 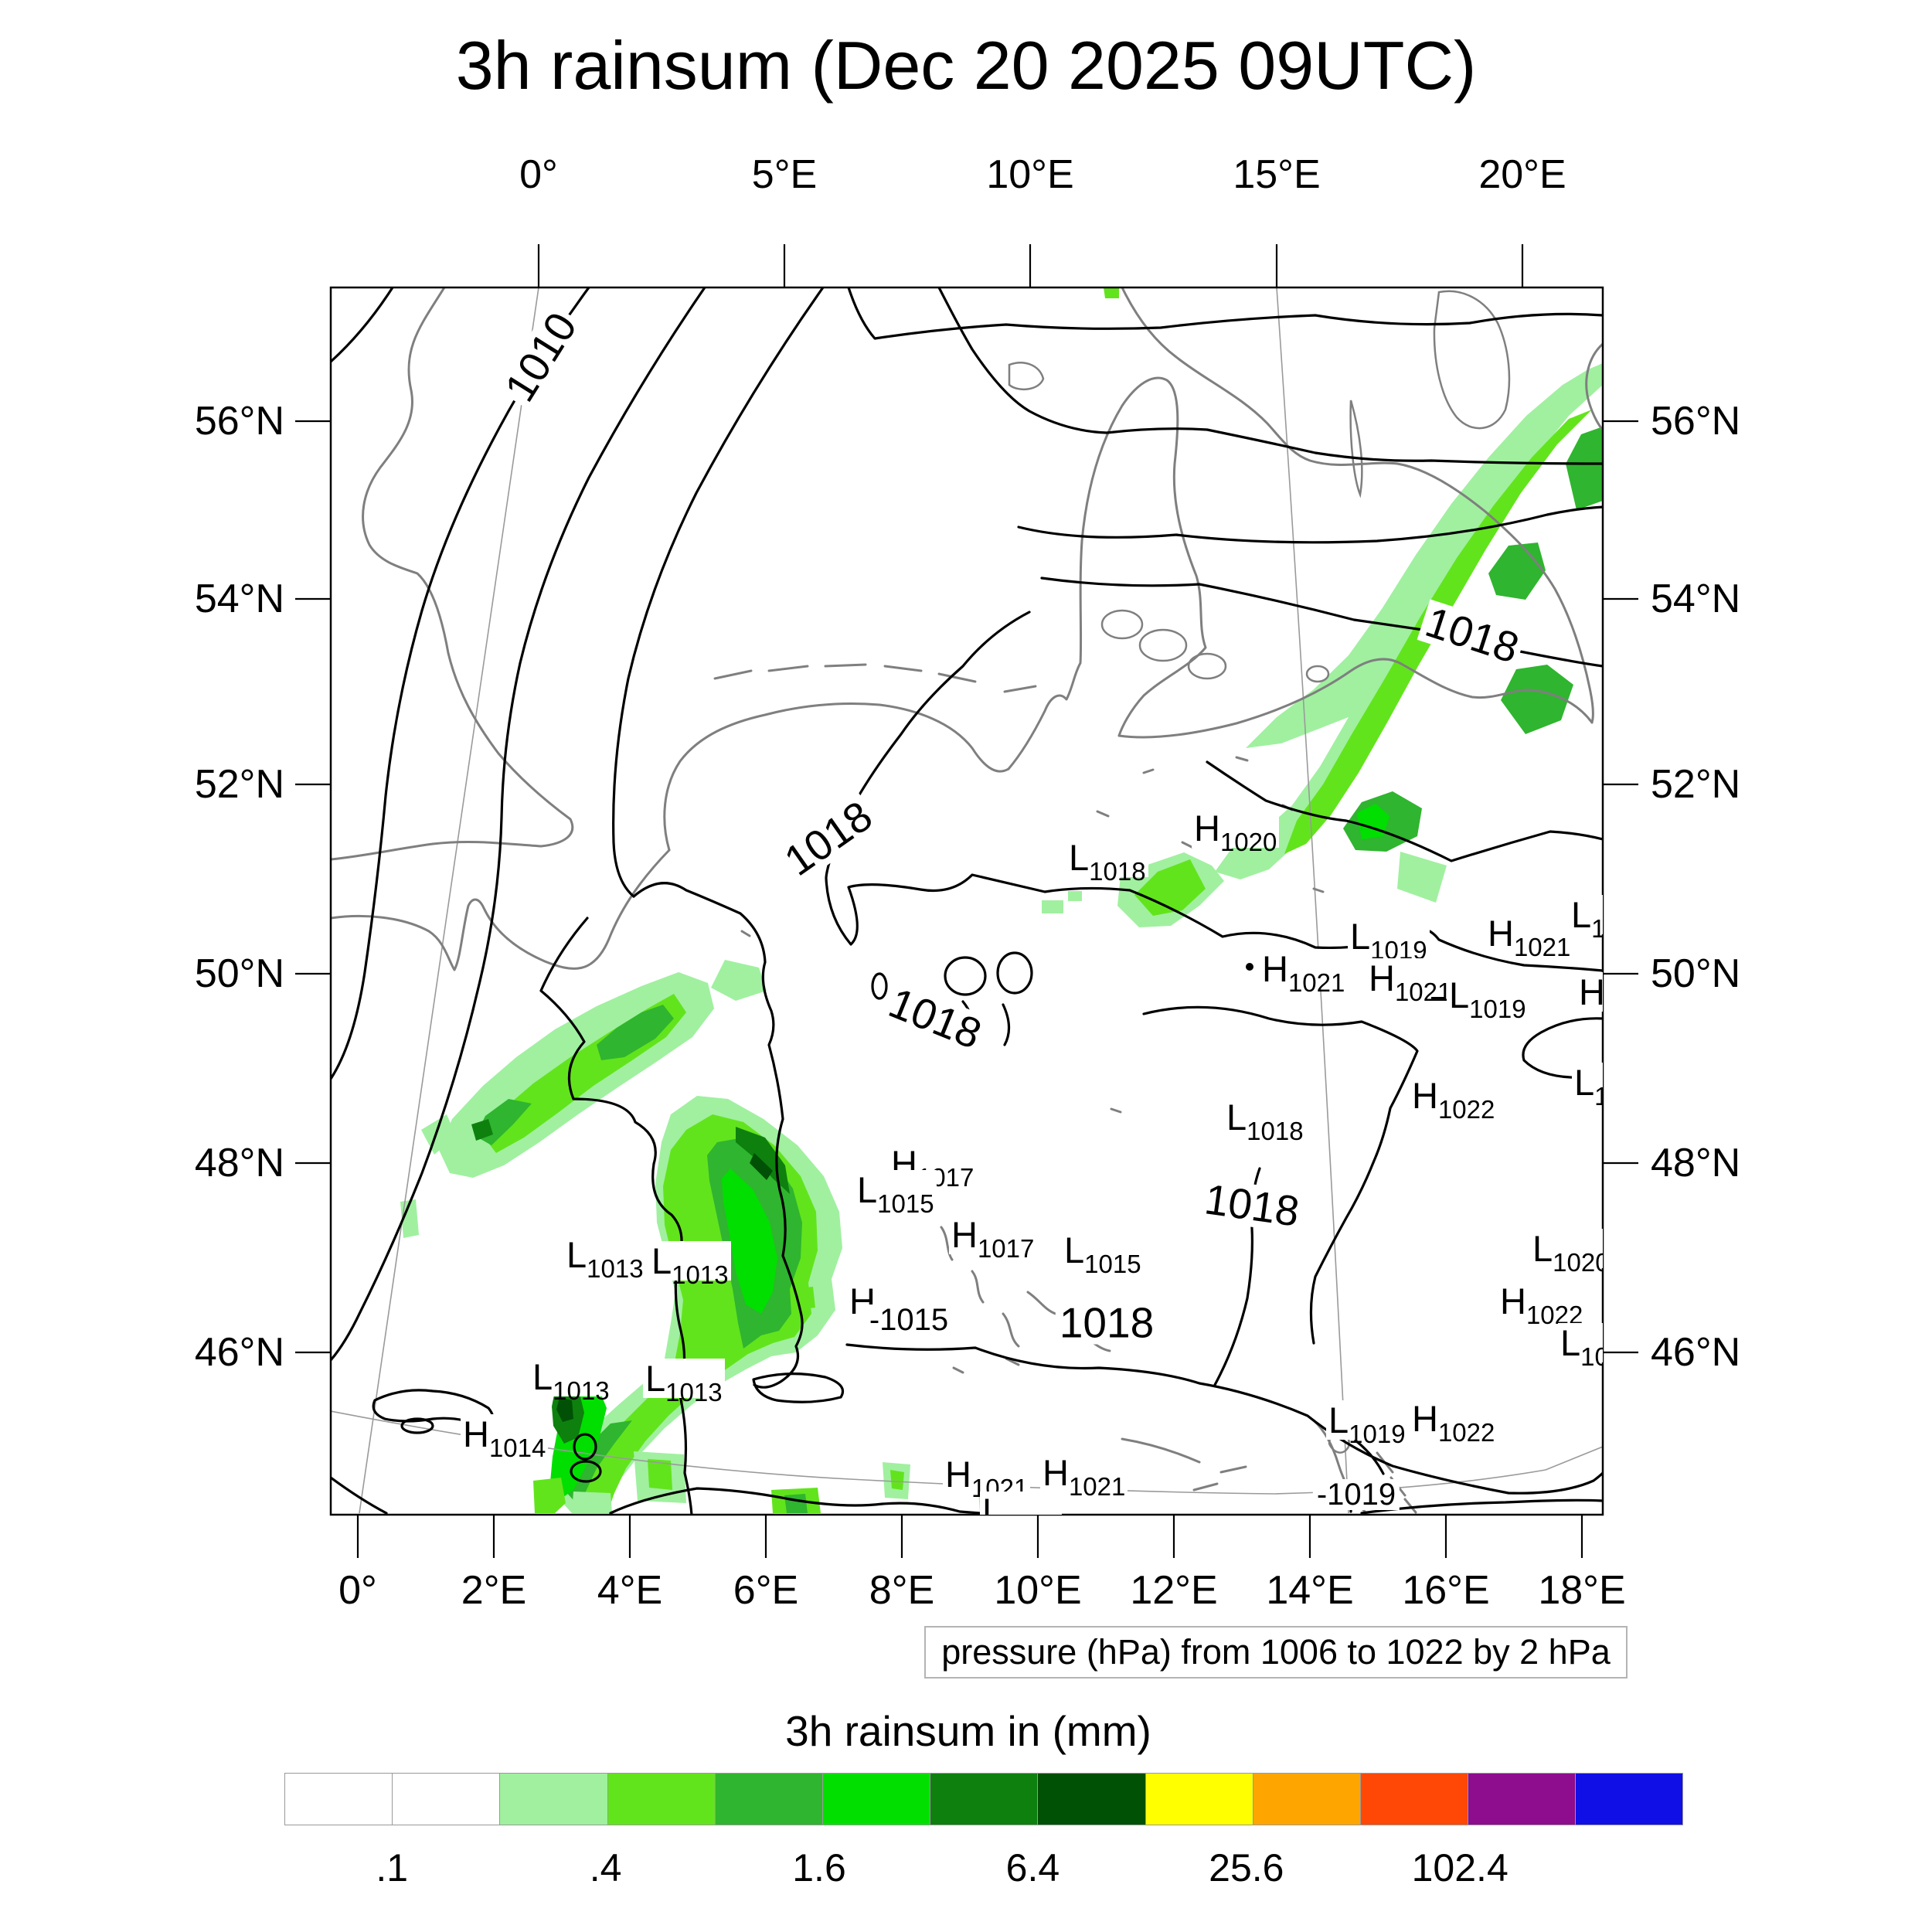 I want to click on axis-left-46°N: 46°N, so click(x=239, y=1353).